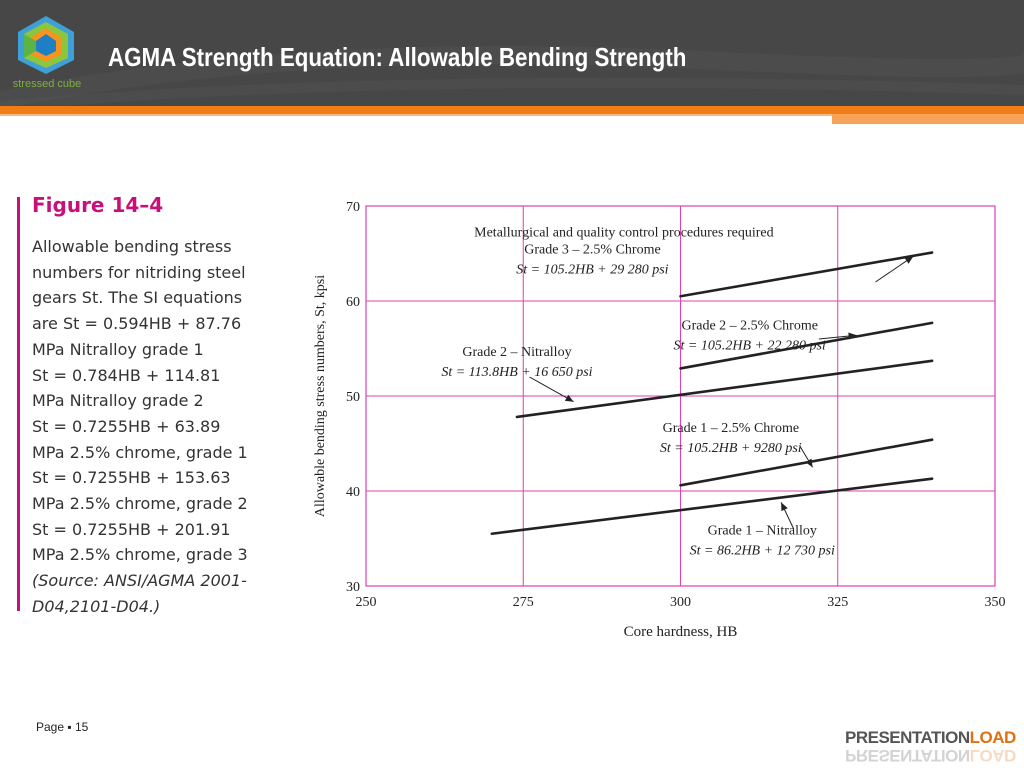 The width and height of the screenshot is (1024, 768). I want to click on caption-line: St = 0.784HB + 114.81, so click(126, 375).